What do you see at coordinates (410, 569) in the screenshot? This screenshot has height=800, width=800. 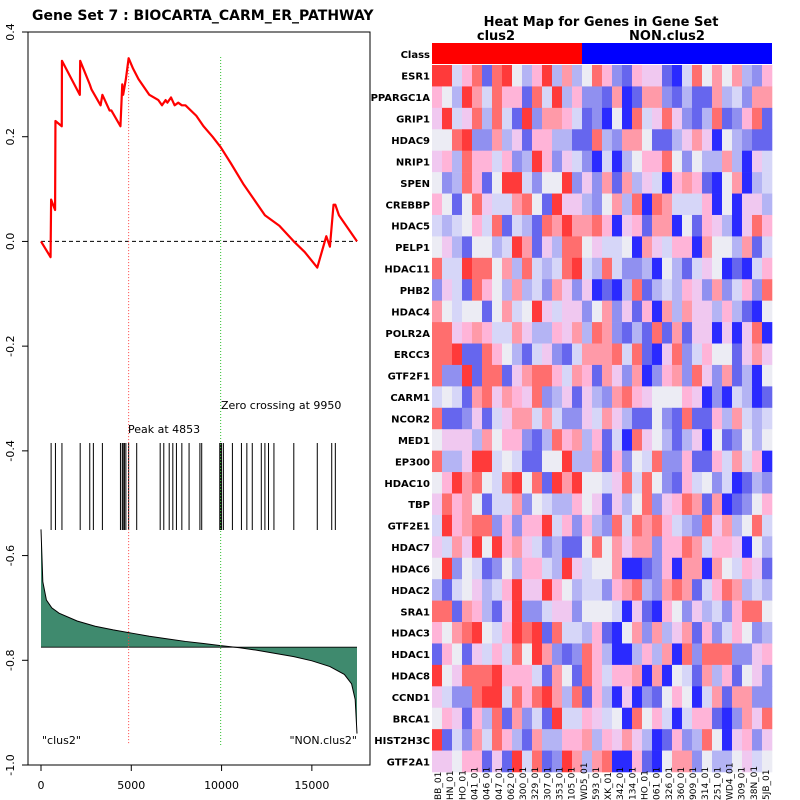 I see `gene-label: HDAC6` at bounding box center [410, 569].